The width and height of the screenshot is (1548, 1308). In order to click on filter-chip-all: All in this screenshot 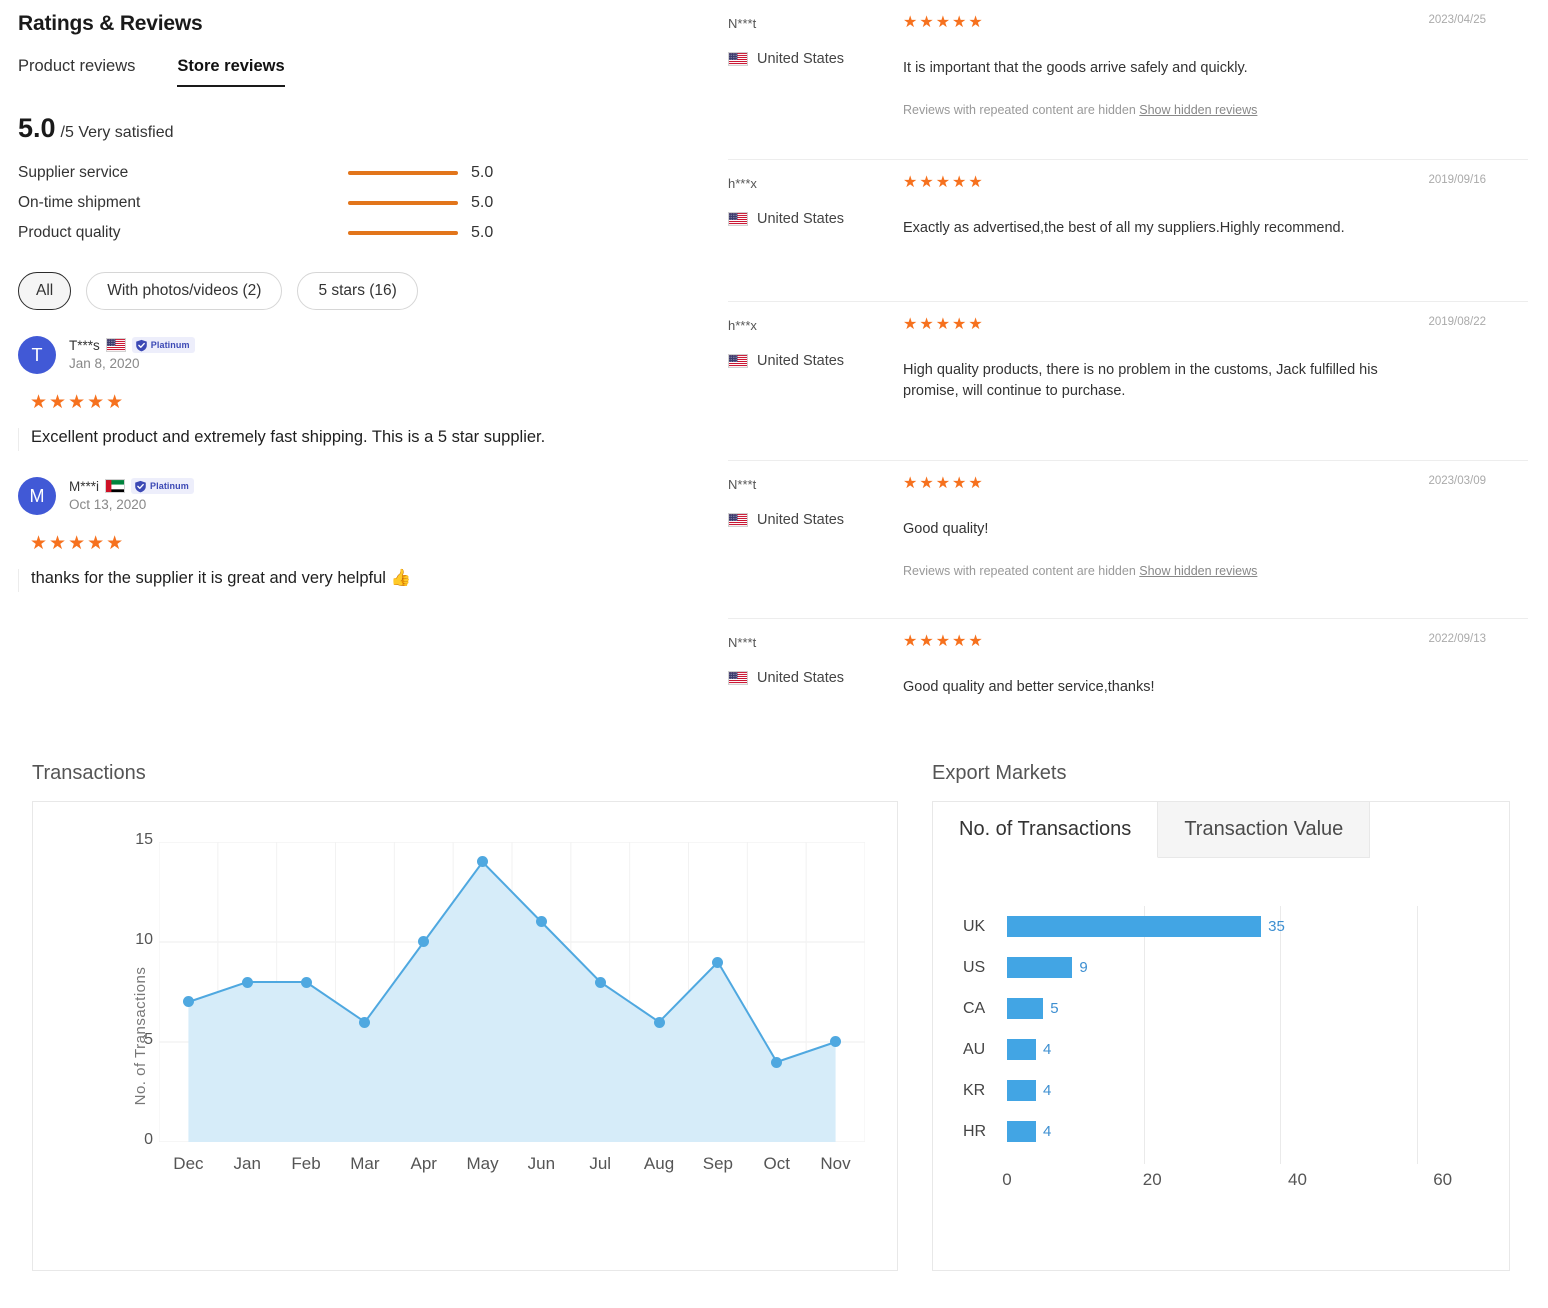, I will do `click(45, 291)`.